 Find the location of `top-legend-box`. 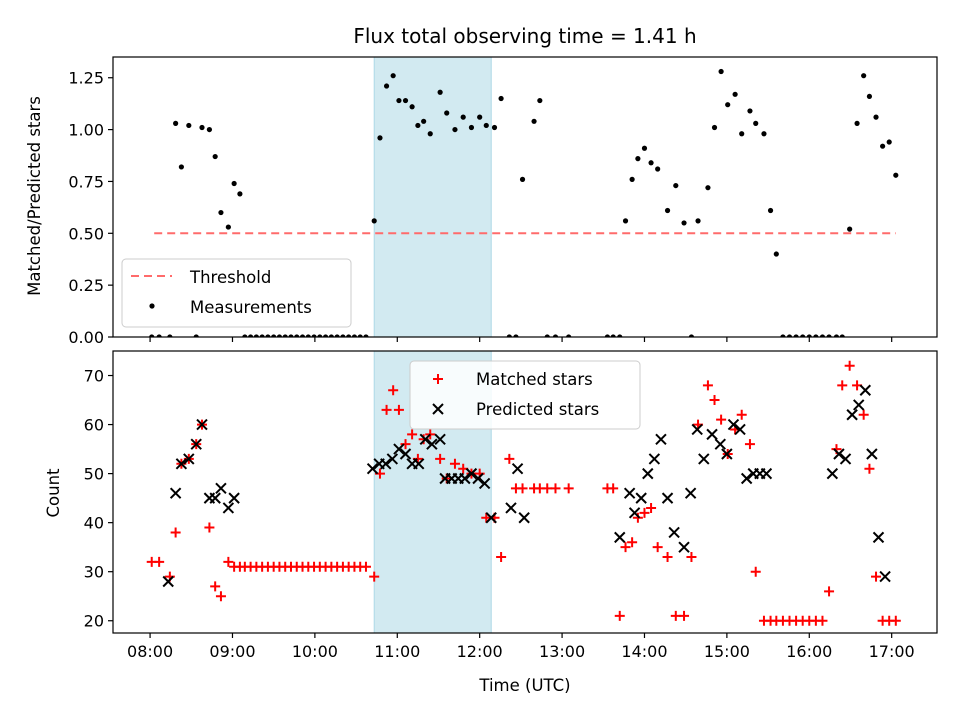

top-legend-box is located at coordinates (236, 293).